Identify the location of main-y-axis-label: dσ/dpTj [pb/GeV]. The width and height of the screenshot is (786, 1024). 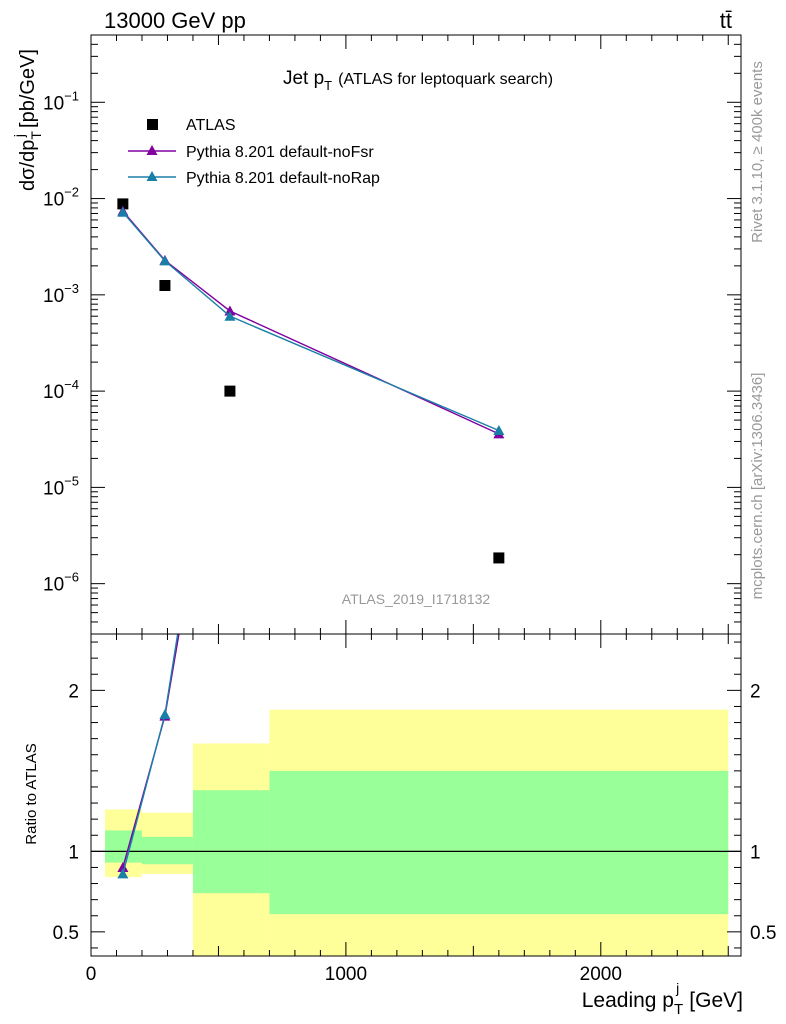
(27, 120).